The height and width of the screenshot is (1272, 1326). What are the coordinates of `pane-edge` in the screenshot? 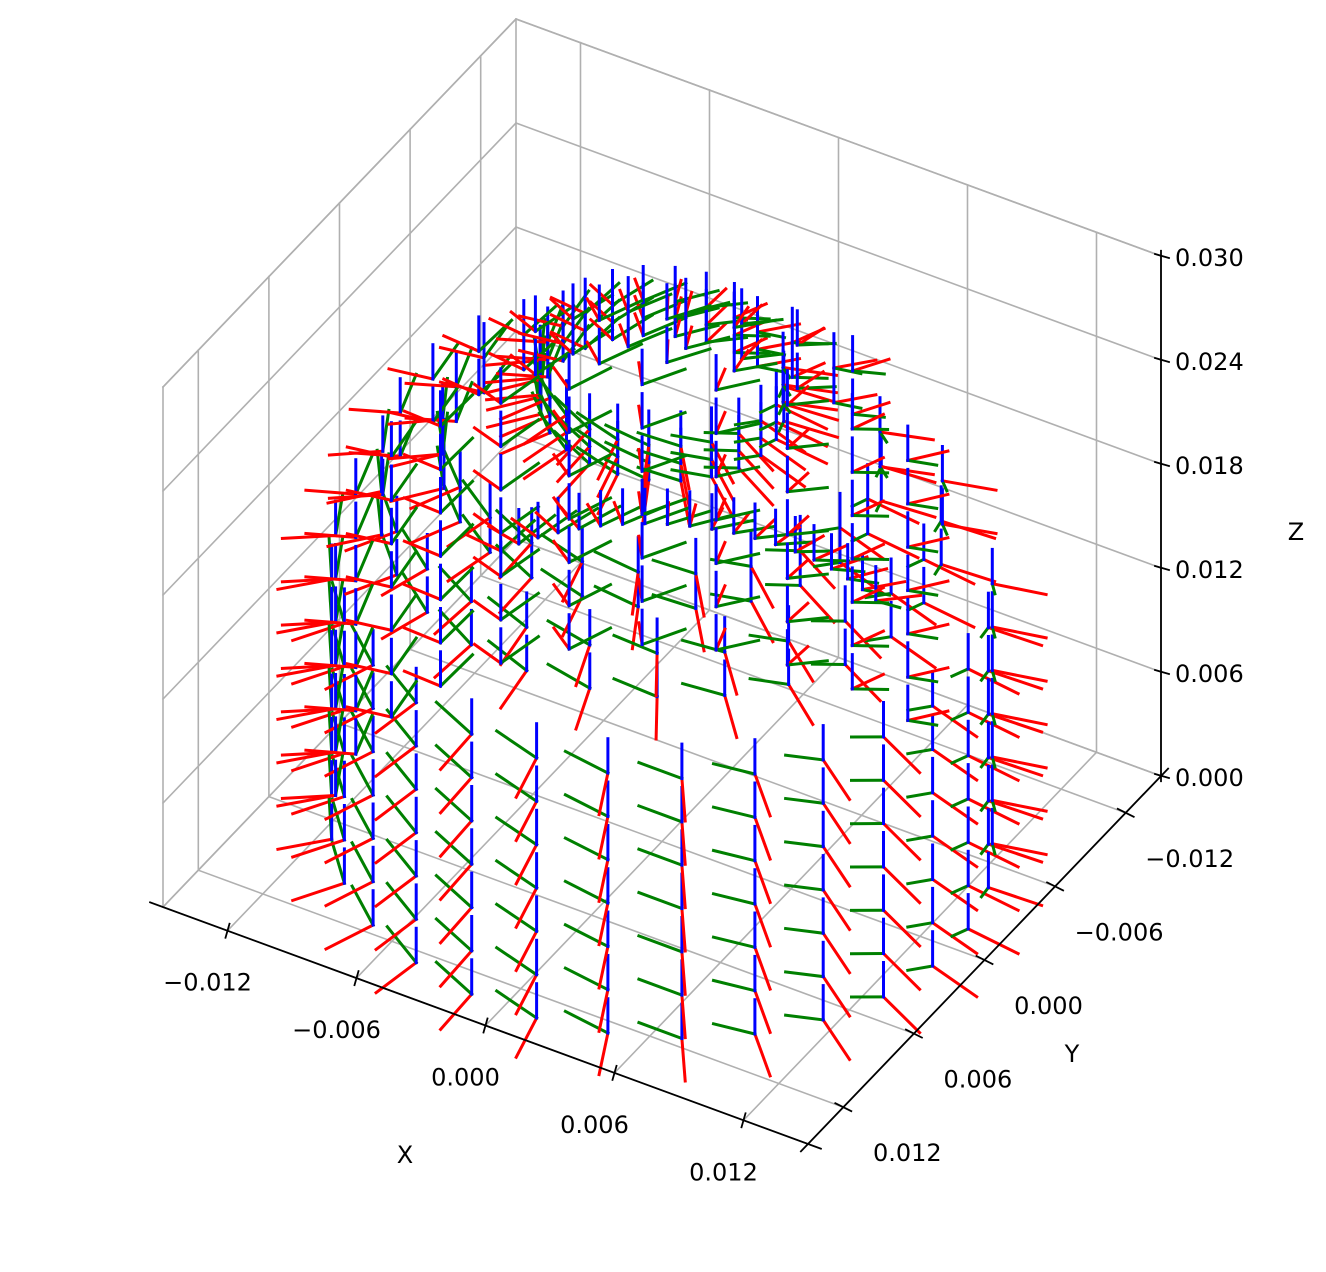 It's located at (838, 137).